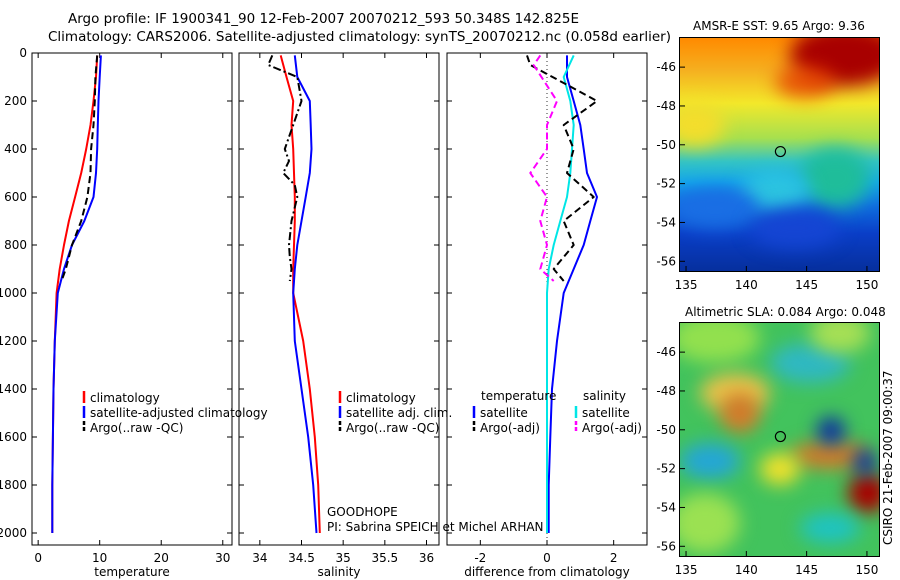 The image size is (900, 580). What do you see at coordinates (779, 154) in the screenshot?
I see `sst-map` at bounding box center [779, 154].